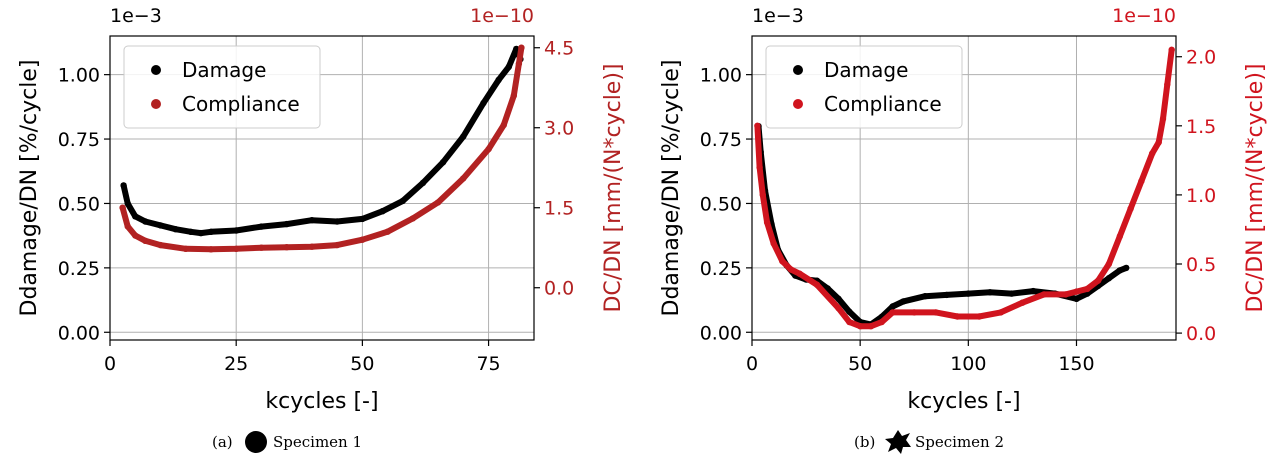  Describe the element at coordinates (1201, 127) in the screenshot. I see `y2-tick-label: 1.5` at that location.